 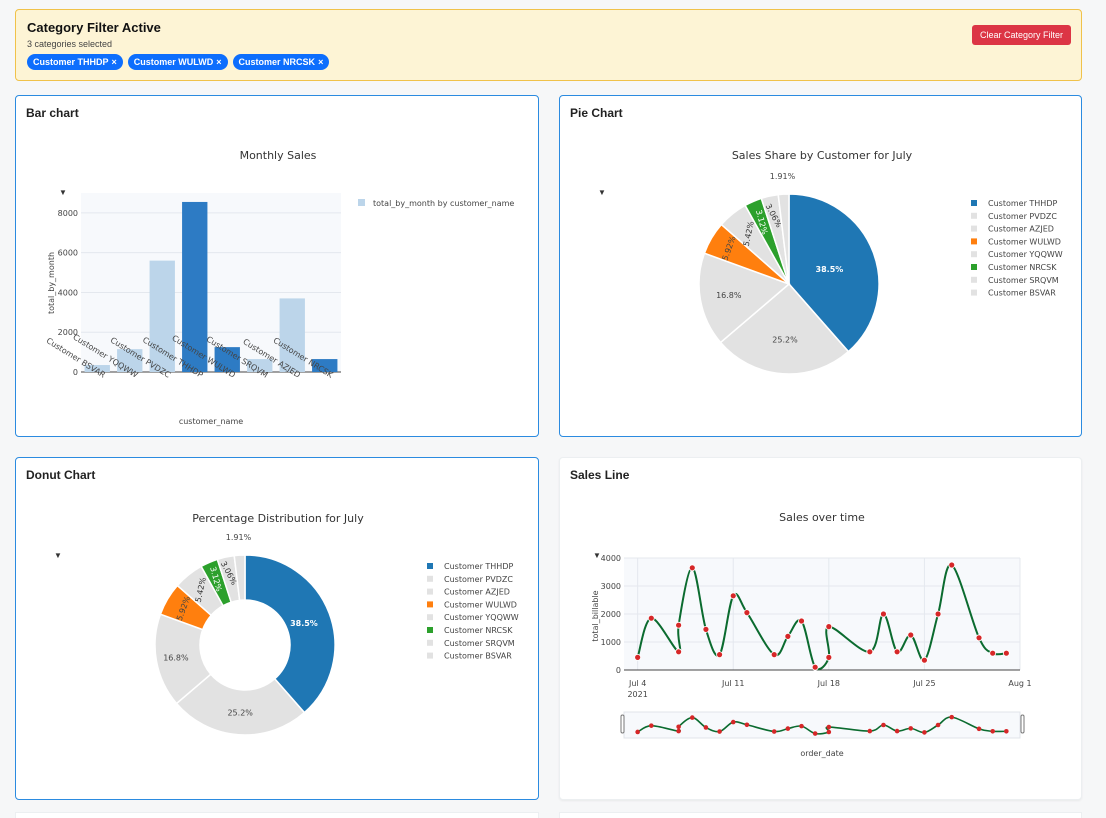 I want to click on filter-chip: Customer WULWD ×, so click(x=177, y=62).